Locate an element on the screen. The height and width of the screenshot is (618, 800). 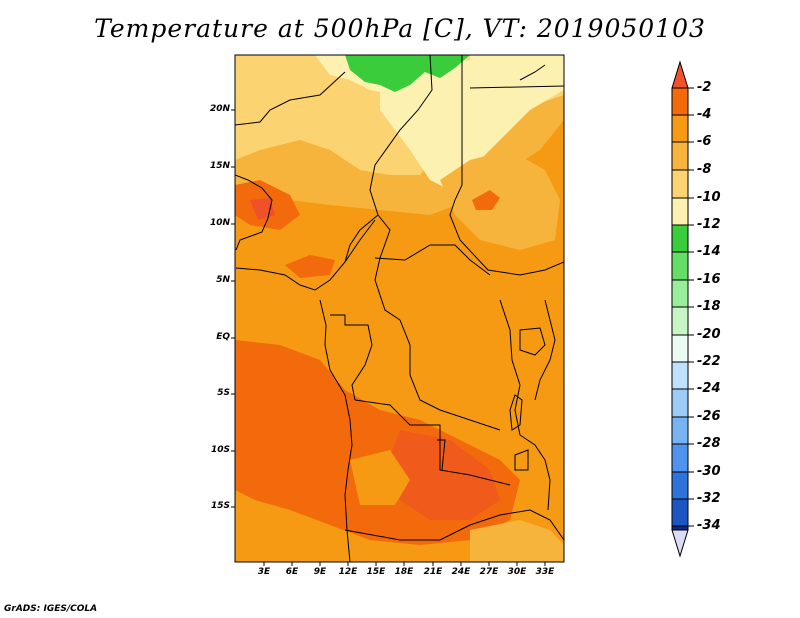
y-tick-label: 10N is located at coordinates (219, 223).